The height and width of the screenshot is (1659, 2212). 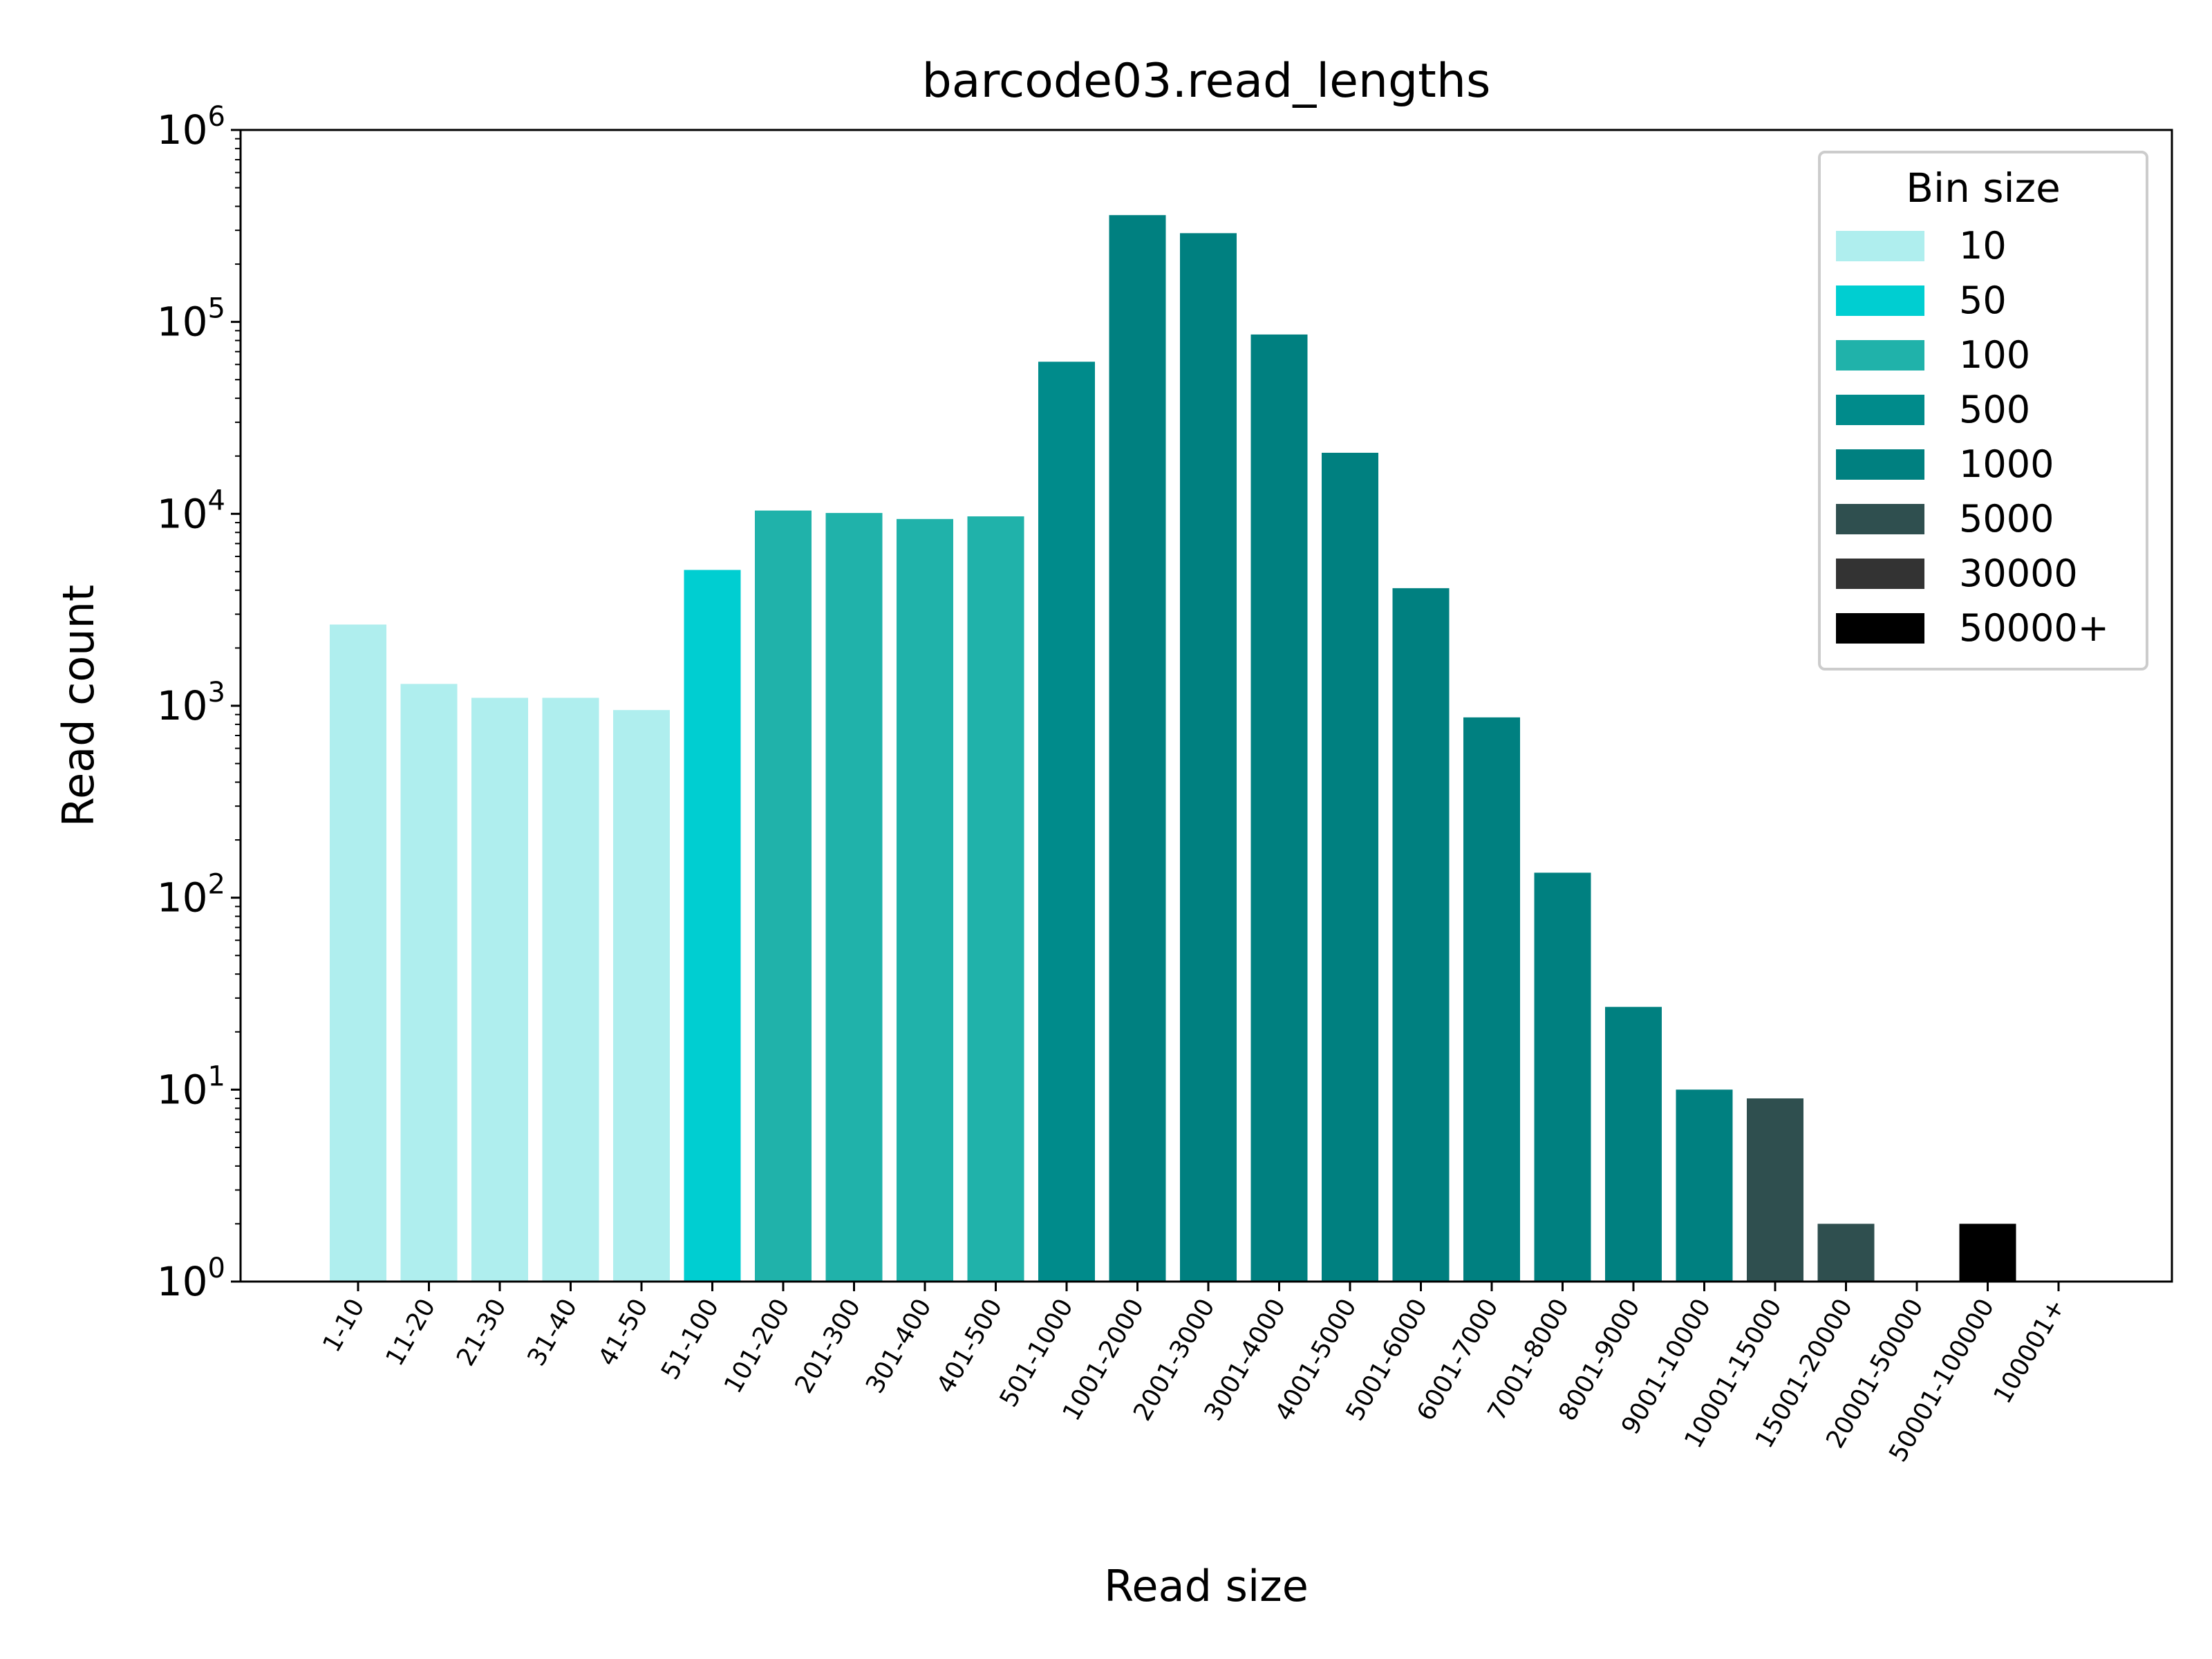 I want to click on y-tick-label: 10⁶, so click(x=191, y=127).